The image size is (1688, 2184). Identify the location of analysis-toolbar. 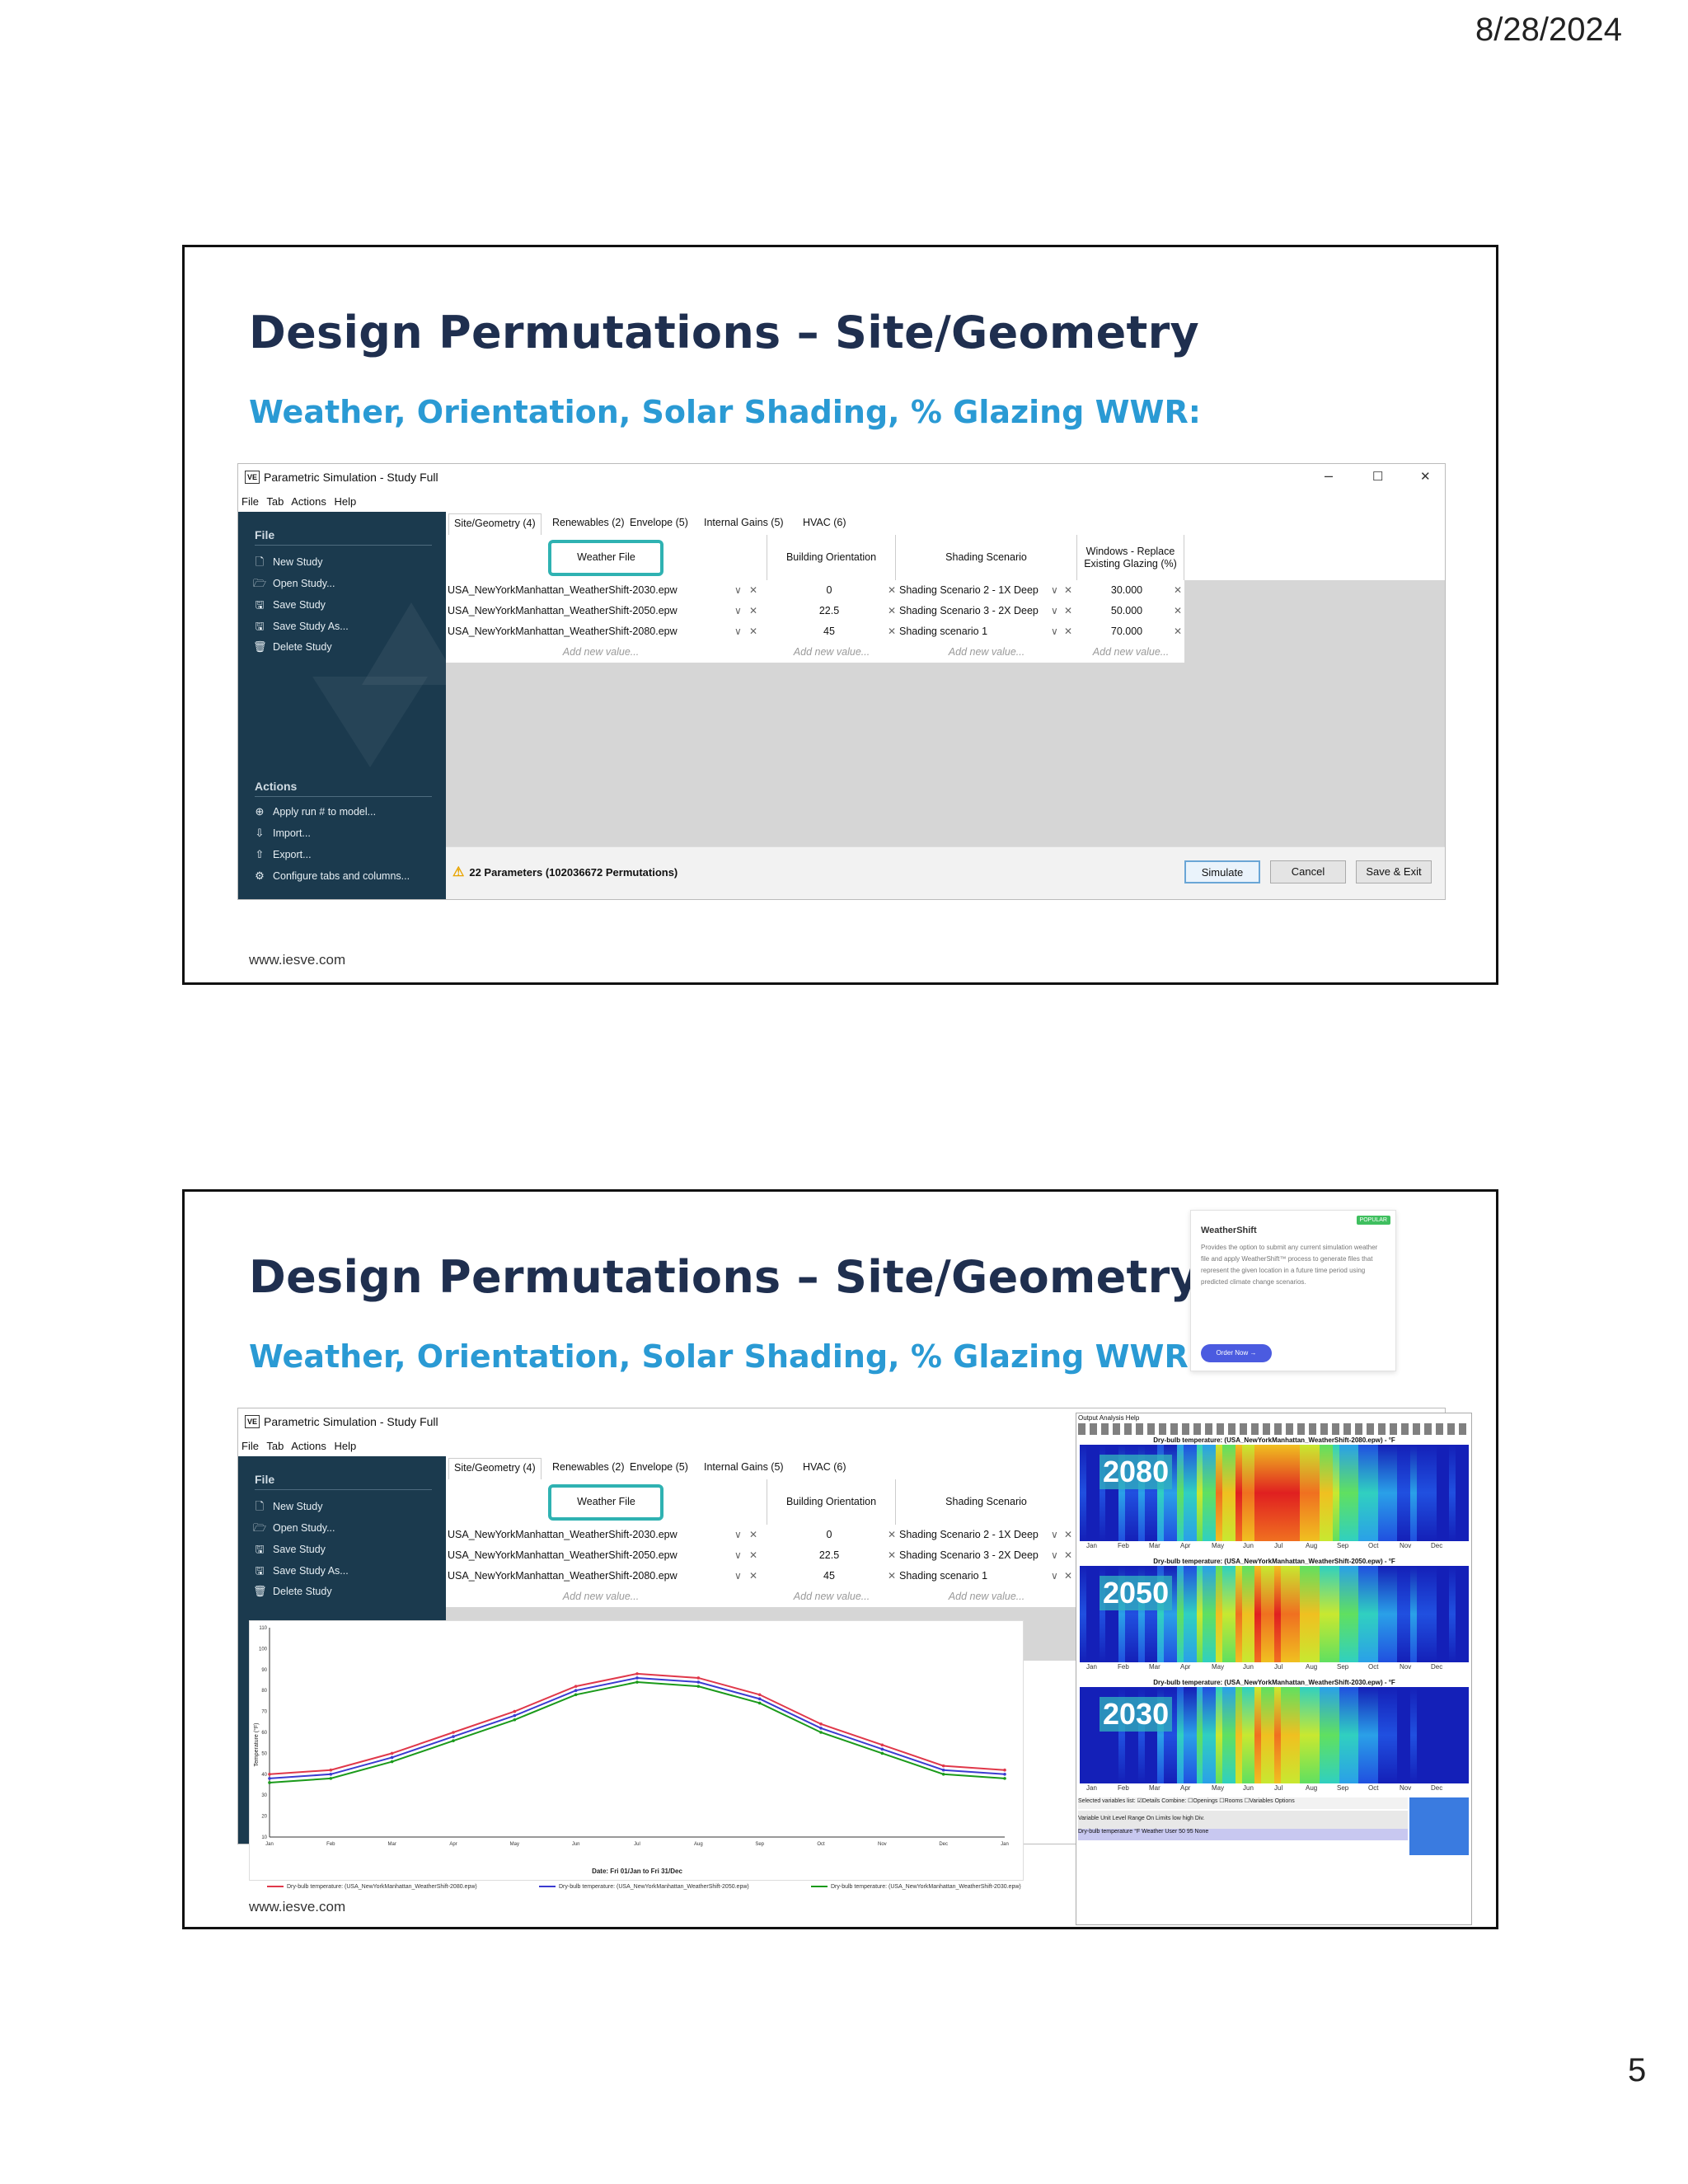
(1274, 1429).